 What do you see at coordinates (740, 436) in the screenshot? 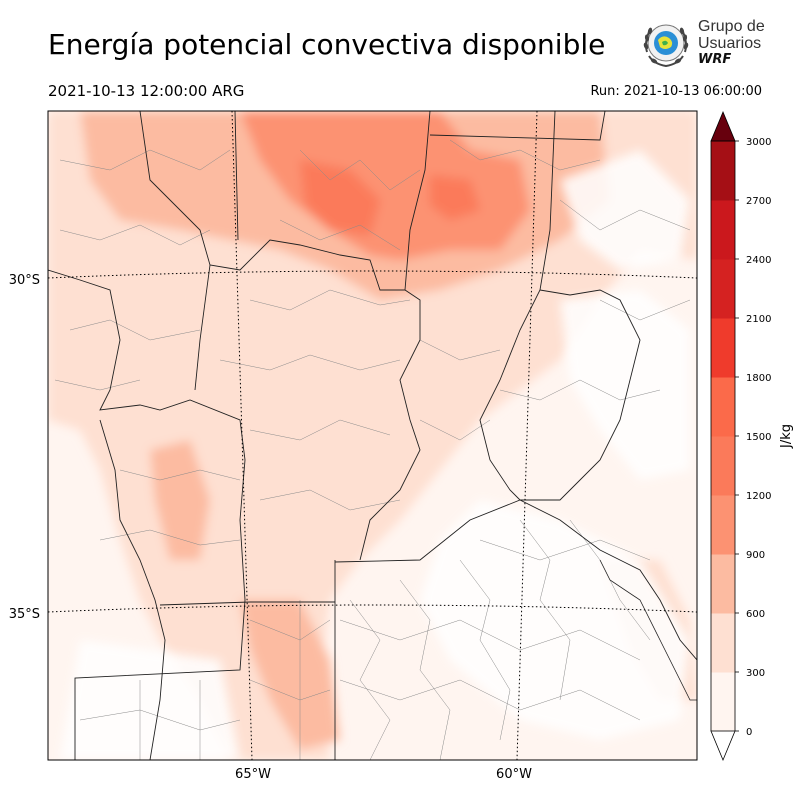
I see `colorbar: 0 300 600 900 1200 1500 1800 2100 2400 2700 3000` at bounding box center [740, 436].